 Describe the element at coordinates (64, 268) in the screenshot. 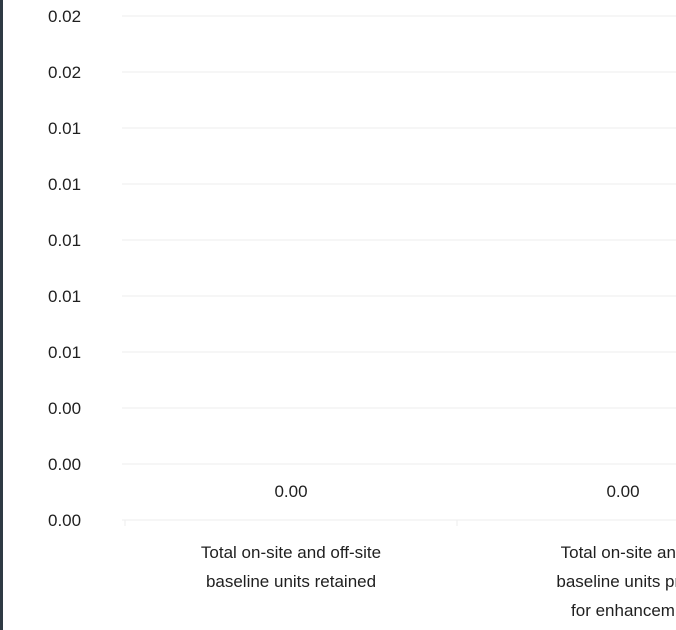

I see `y-axis-tick-labels: 0.02 0.02 0.01 0.01 0.01 0.01 0.01 0.00 0.00 0.00` at that location.